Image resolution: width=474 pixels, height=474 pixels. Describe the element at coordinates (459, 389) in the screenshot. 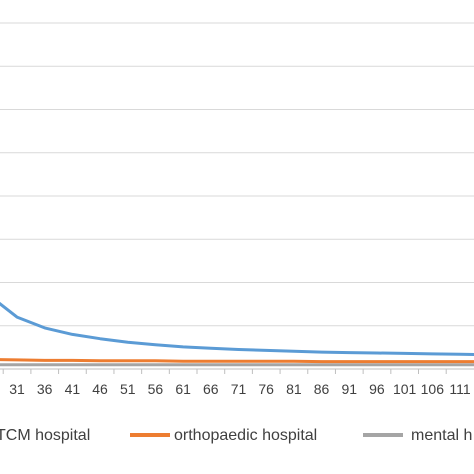

I see `x-tick-label: 111` at that location.